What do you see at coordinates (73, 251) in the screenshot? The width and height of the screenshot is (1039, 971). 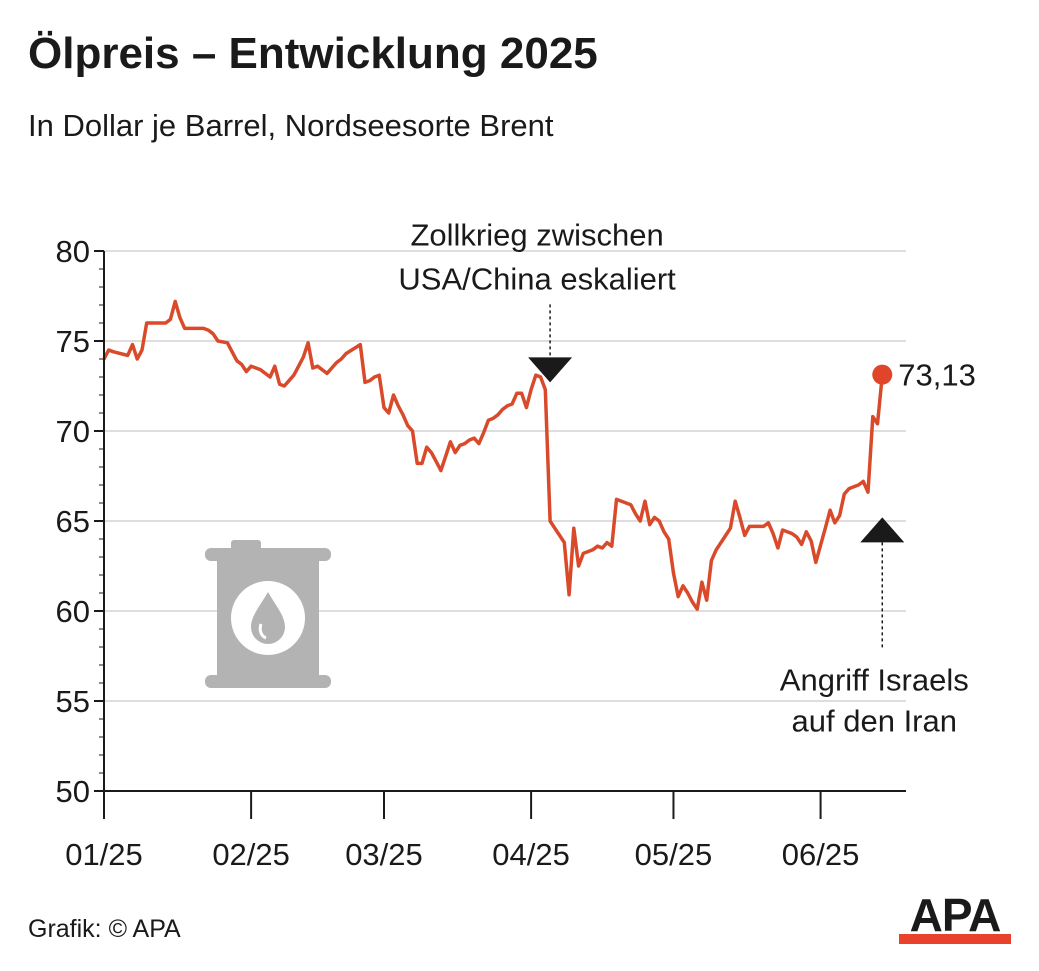 I see `y-tick-label-80: 80` at bounding box center [73, 251].